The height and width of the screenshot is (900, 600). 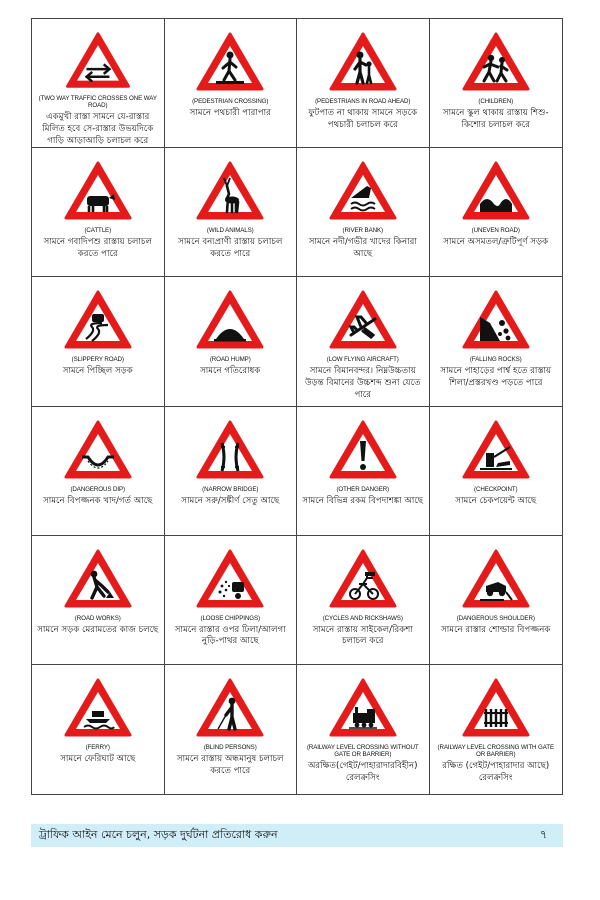 I want to click on river-bank-icon, so click(x=363, y=190).